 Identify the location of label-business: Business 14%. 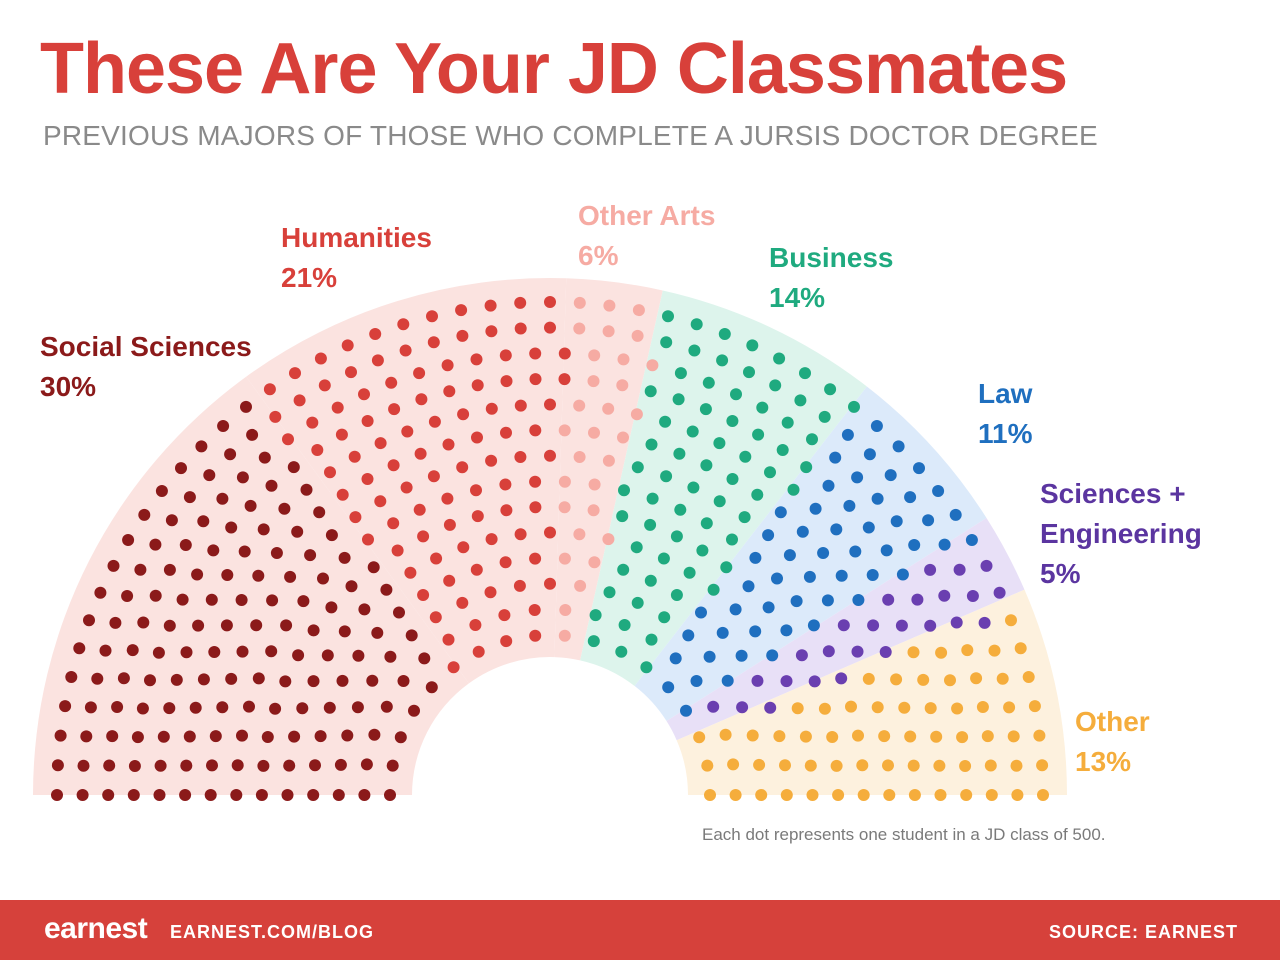
(831, 278).